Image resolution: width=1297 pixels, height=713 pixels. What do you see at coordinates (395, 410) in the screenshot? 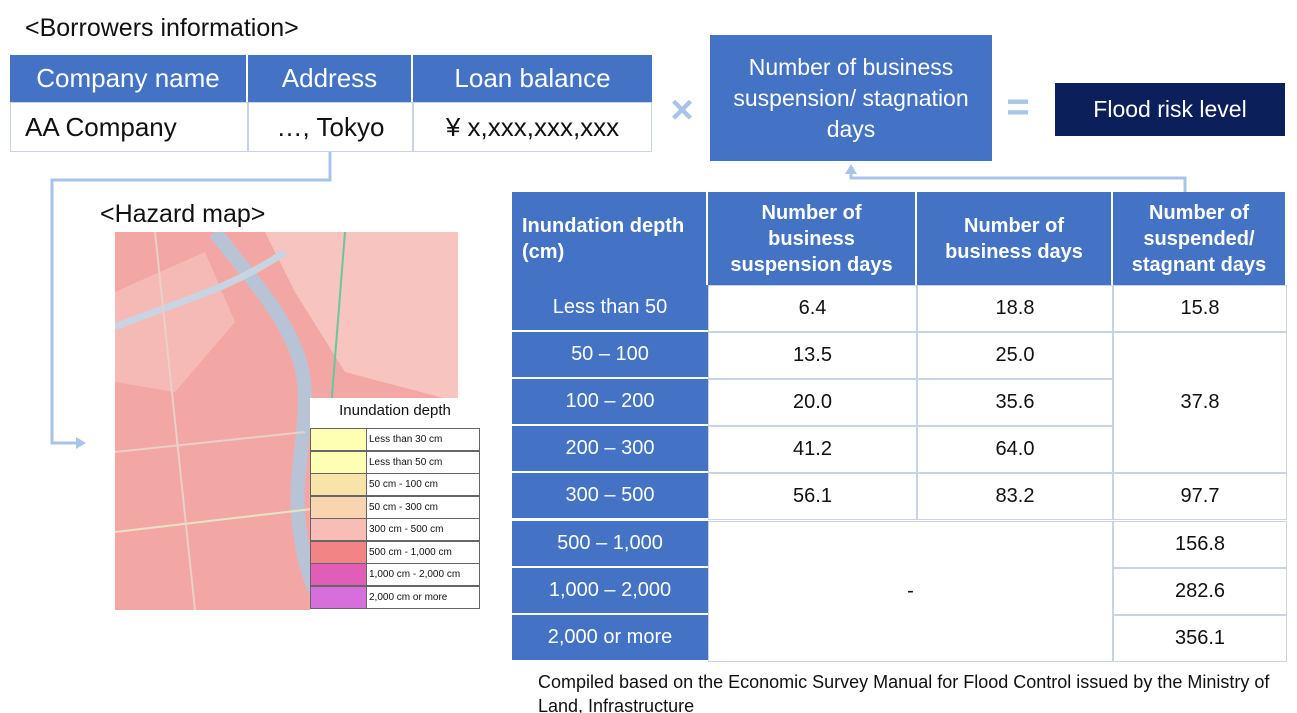
I see `legend-title: Inundation depth` at bounding box center [395, 410].